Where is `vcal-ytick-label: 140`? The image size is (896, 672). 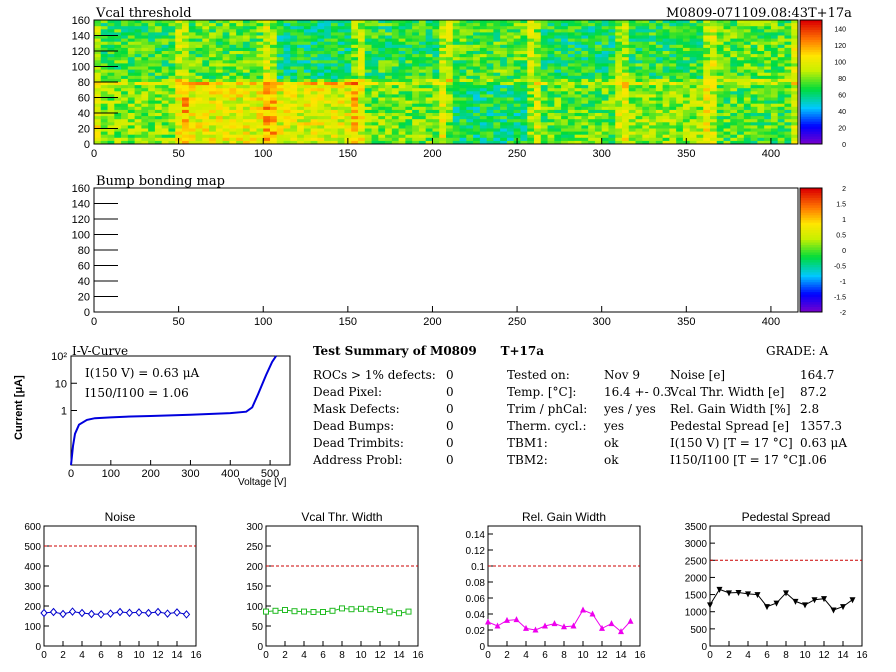 vcal-ytick-label: 140 is located at coordinates (81, 37).